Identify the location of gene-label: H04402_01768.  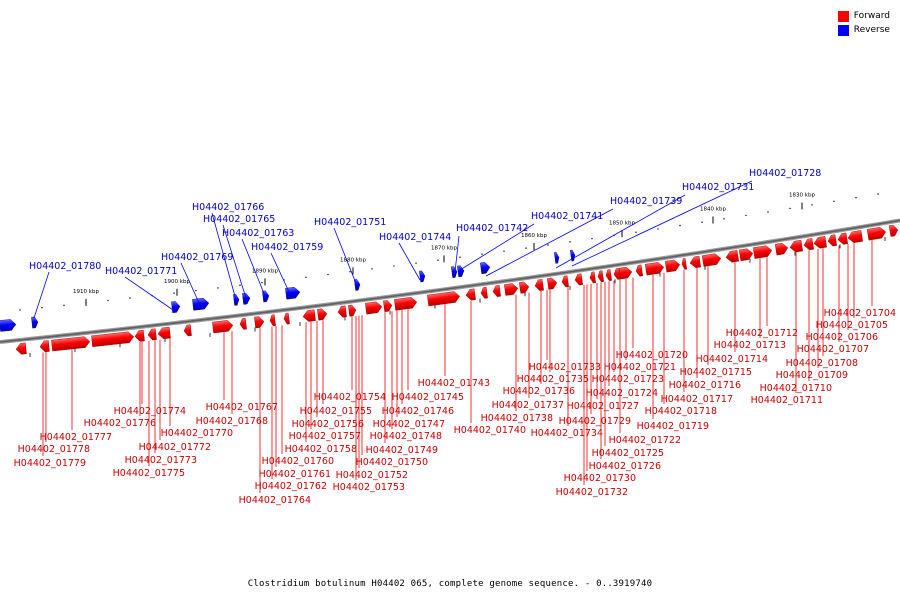
(232, 421).